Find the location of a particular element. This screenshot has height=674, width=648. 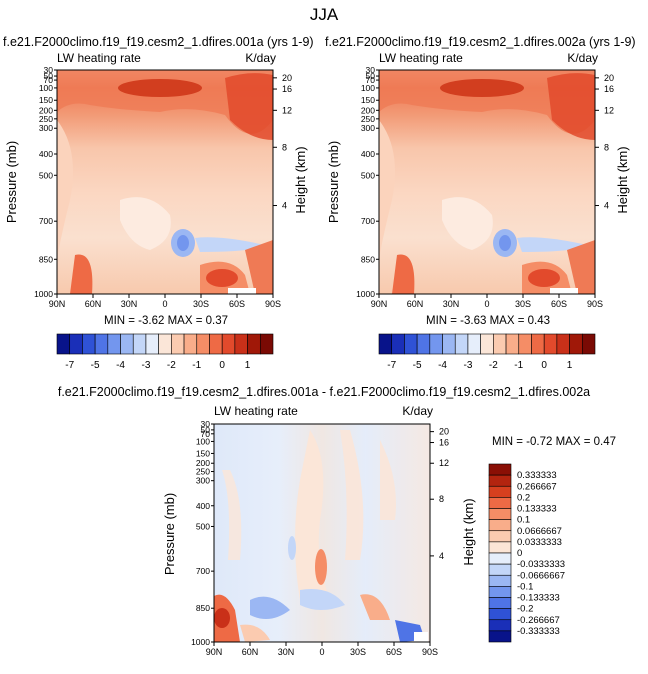

panel-a-variable-label: LW heating rate is located at coordinates (99, 58).